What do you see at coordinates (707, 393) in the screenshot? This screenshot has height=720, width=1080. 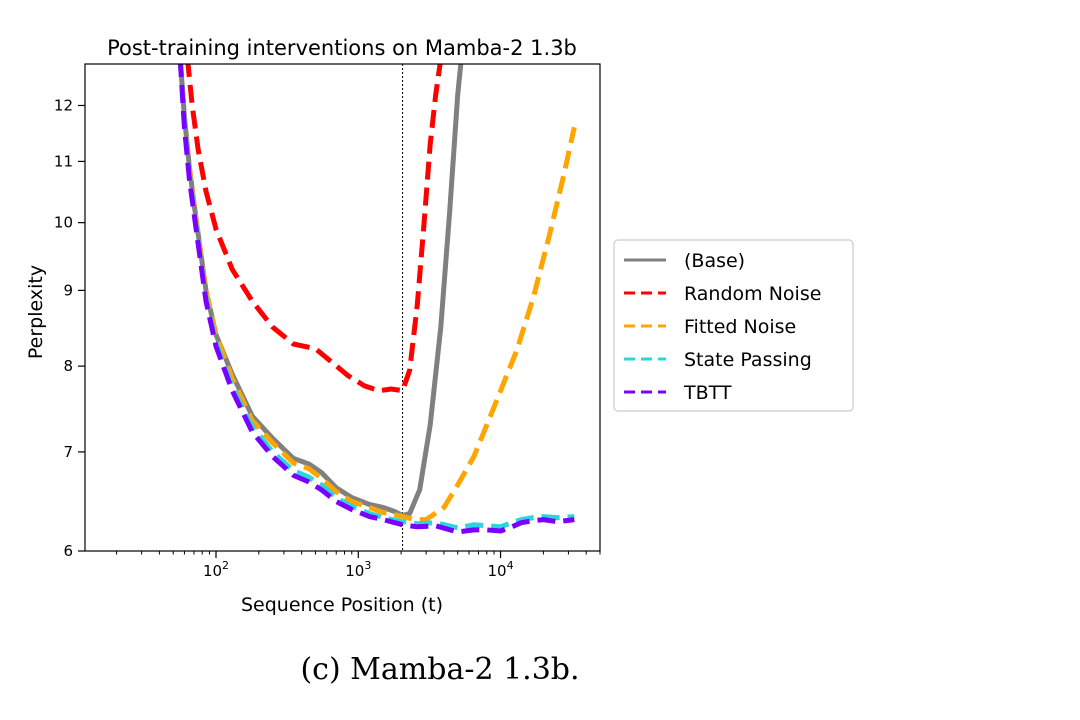 I see `legend-label: TBTT` at bounding box center [707, 393].